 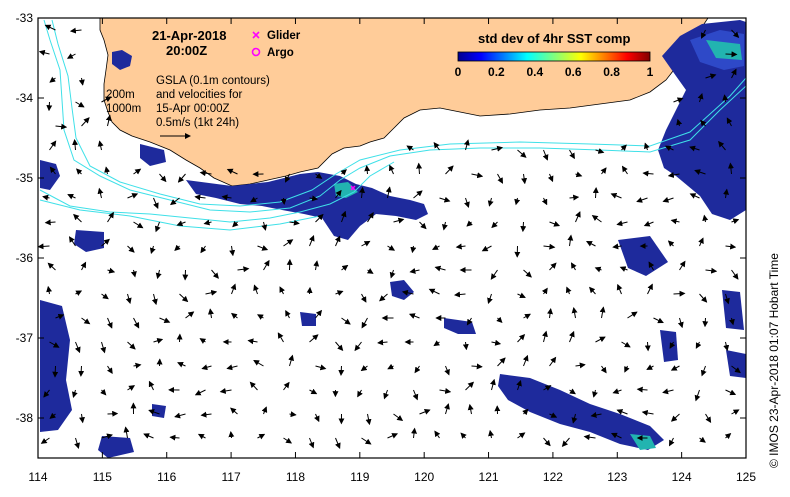 What do you see at coordinates (123, 109) in the screenshot?
I see `depth-1000-label: 1000m` at bounding box center [123, 109].